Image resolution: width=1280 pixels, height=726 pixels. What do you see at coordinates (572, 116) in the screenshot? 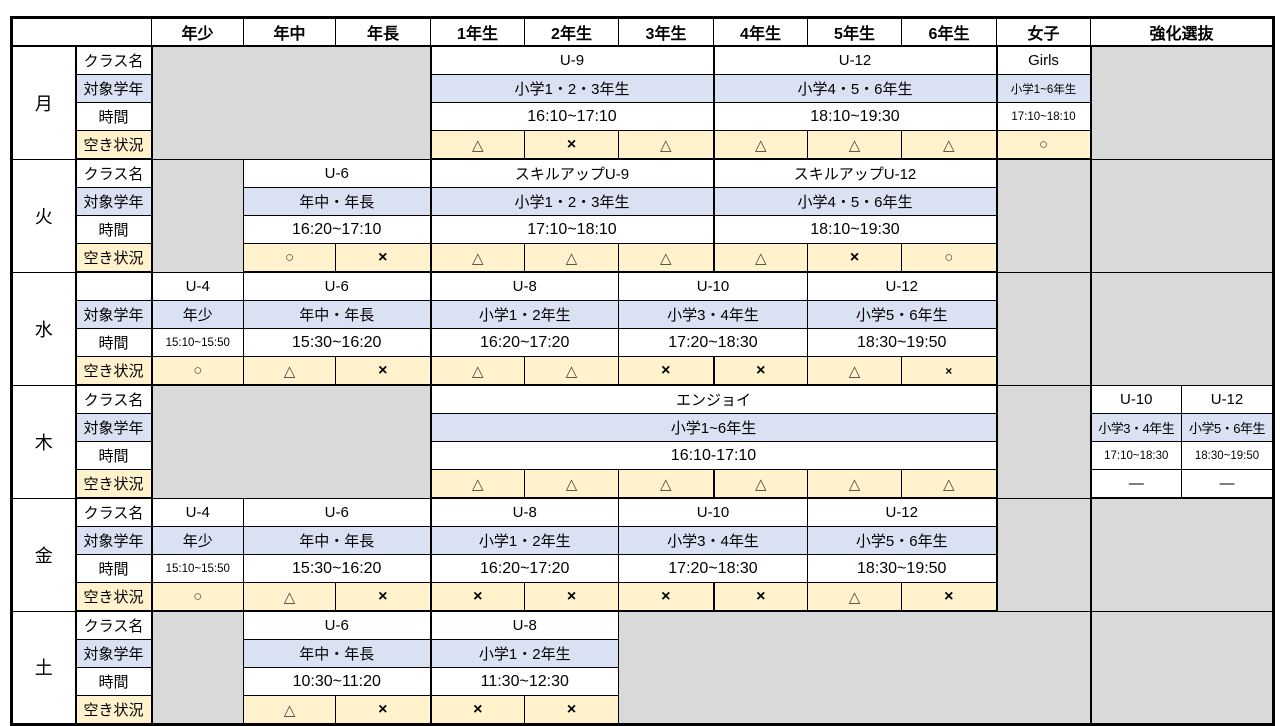
I see `time-mon-u9: 16:10~17:10` at bounding box center [572, 116].